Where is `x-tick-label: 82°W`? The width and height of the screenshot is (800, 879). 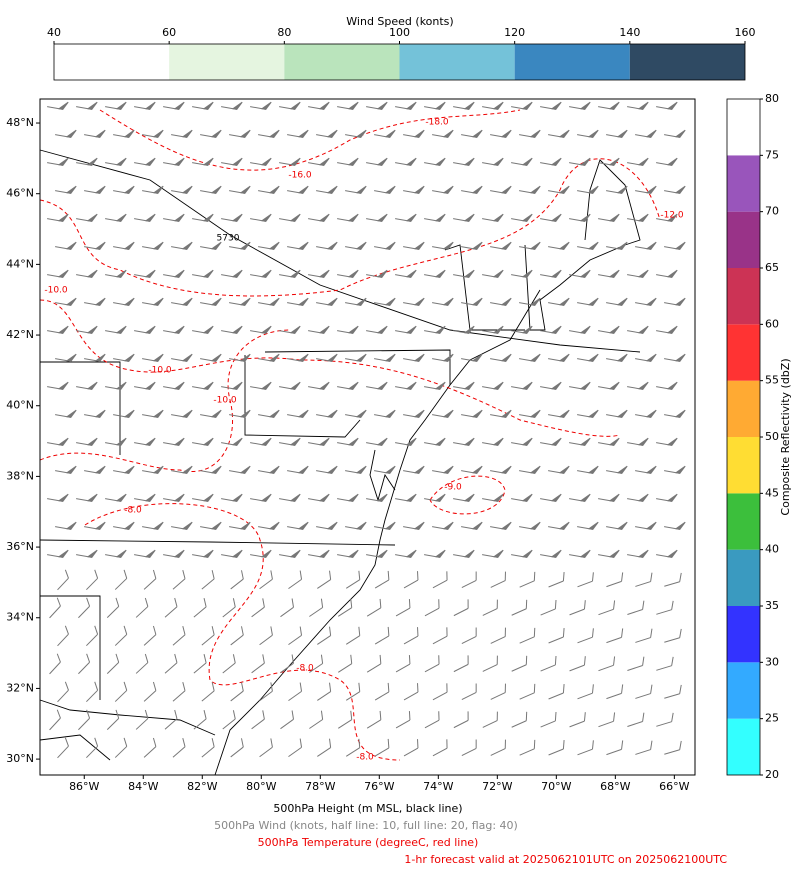 x-tick-label: 82°W is located at coordinates (202, 786).